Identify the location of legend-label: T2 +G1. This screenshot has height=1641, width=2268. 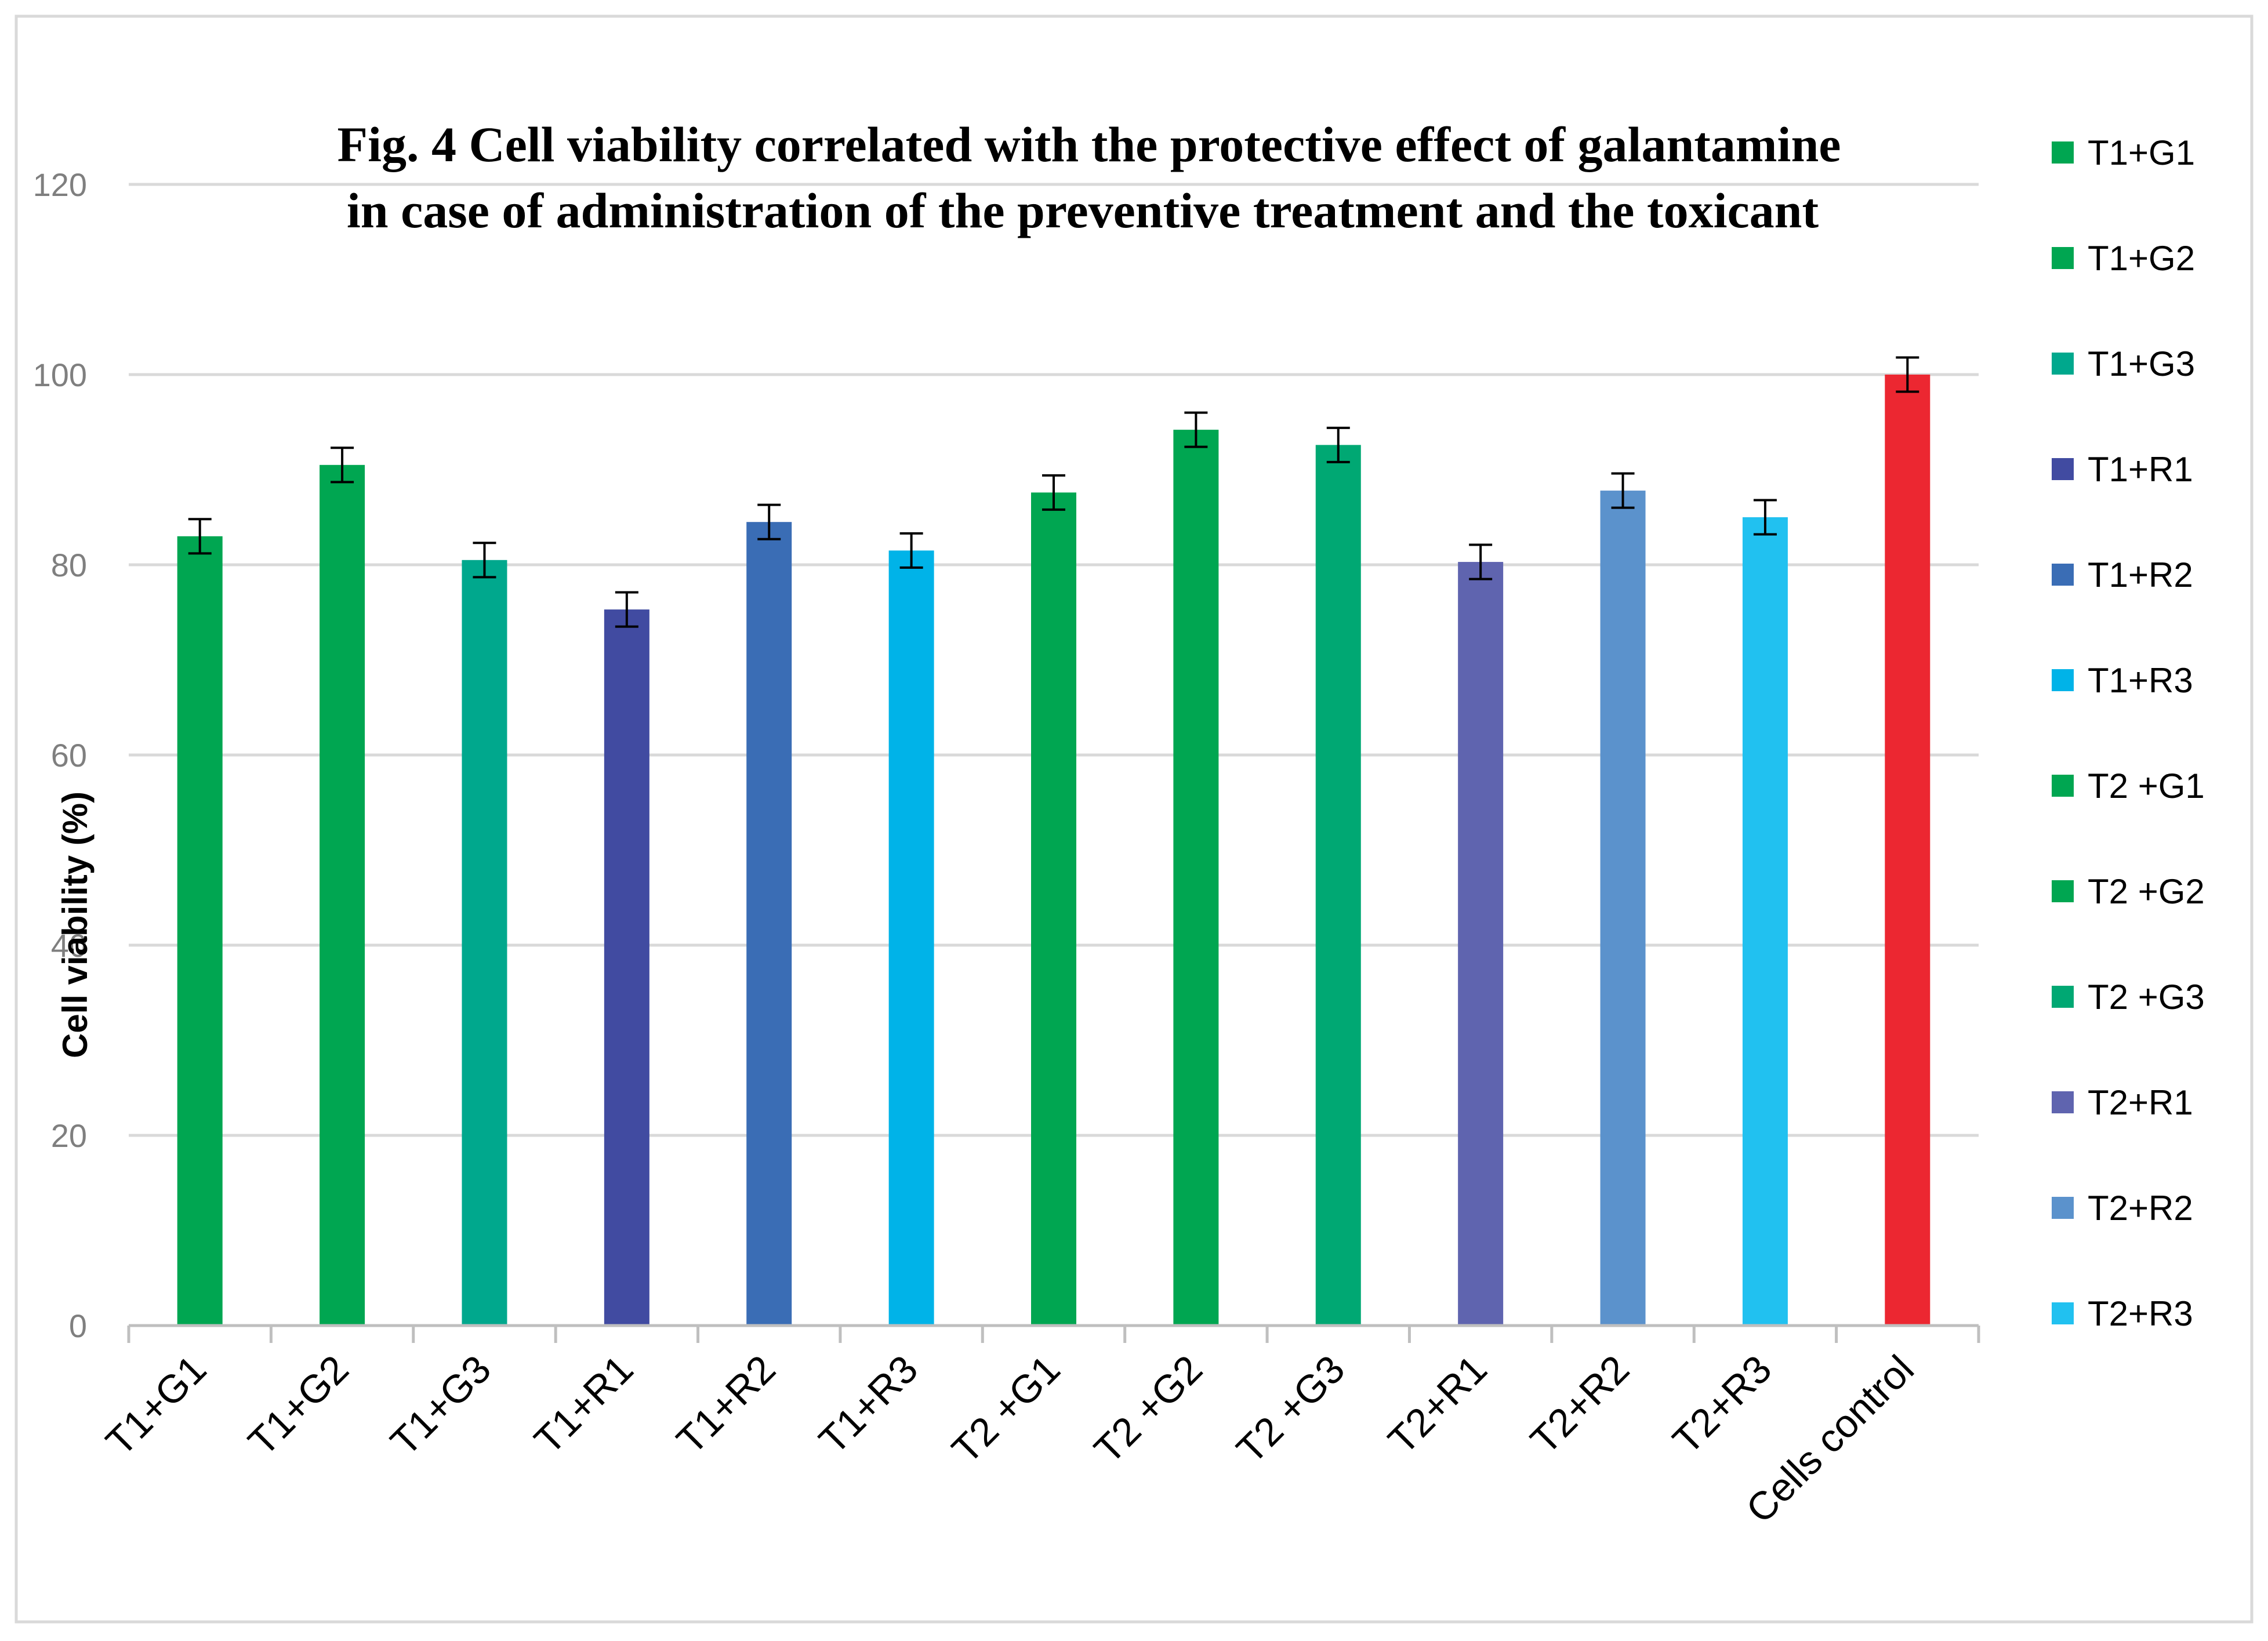
(2146, 786).